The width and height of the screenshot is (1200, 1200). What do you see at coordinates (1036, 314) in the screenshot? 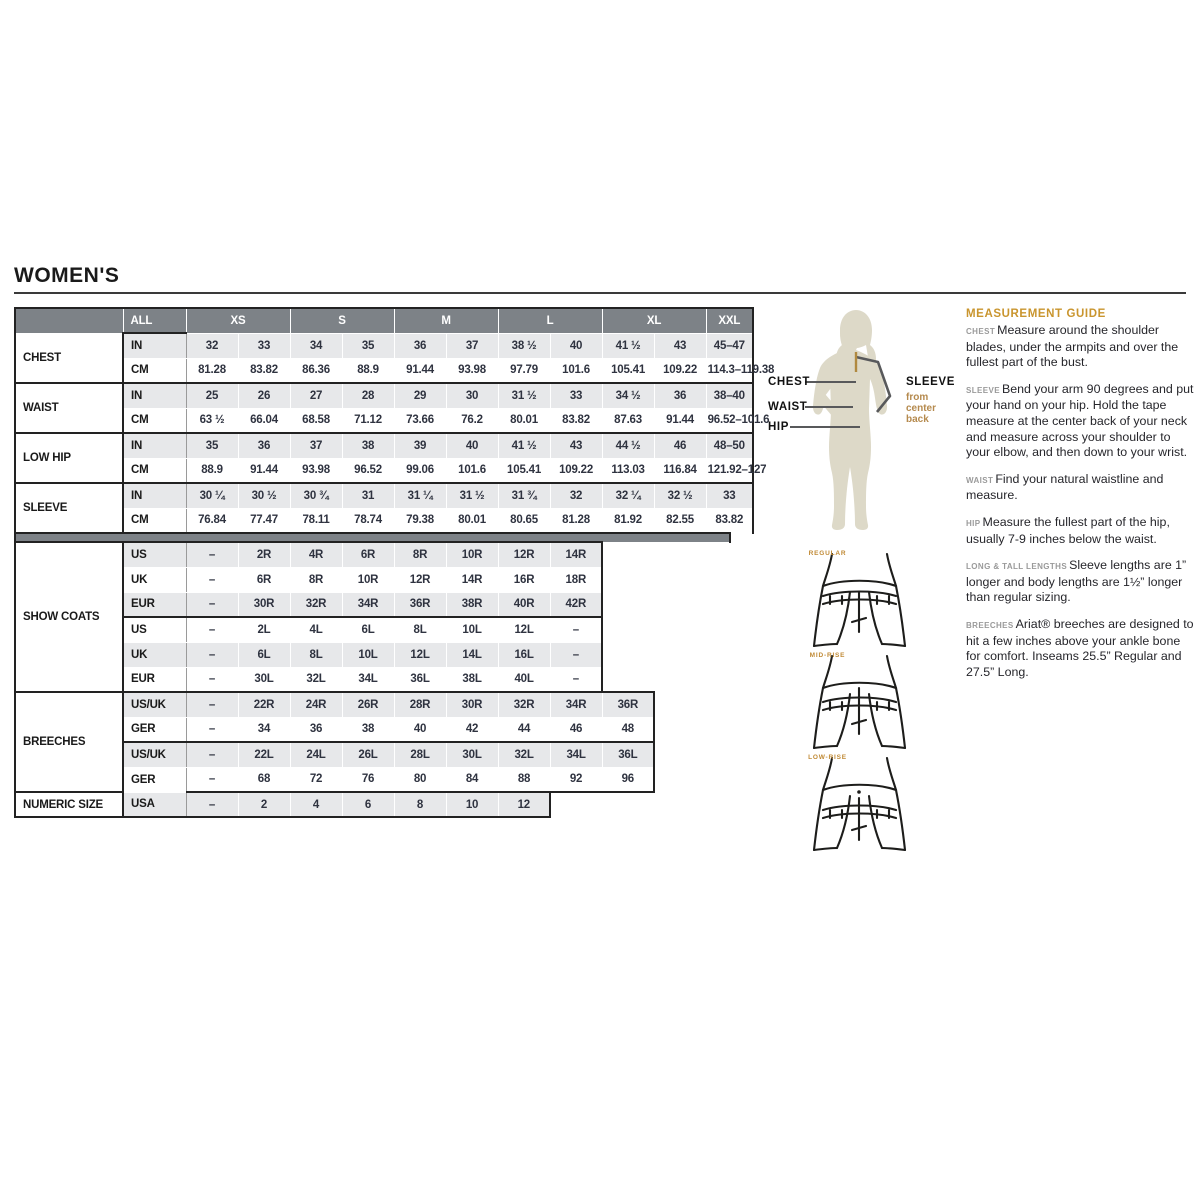
I see `measurement-guide-heading: MEASUREMENT GUIDE` at bounding box center [1036, 314].